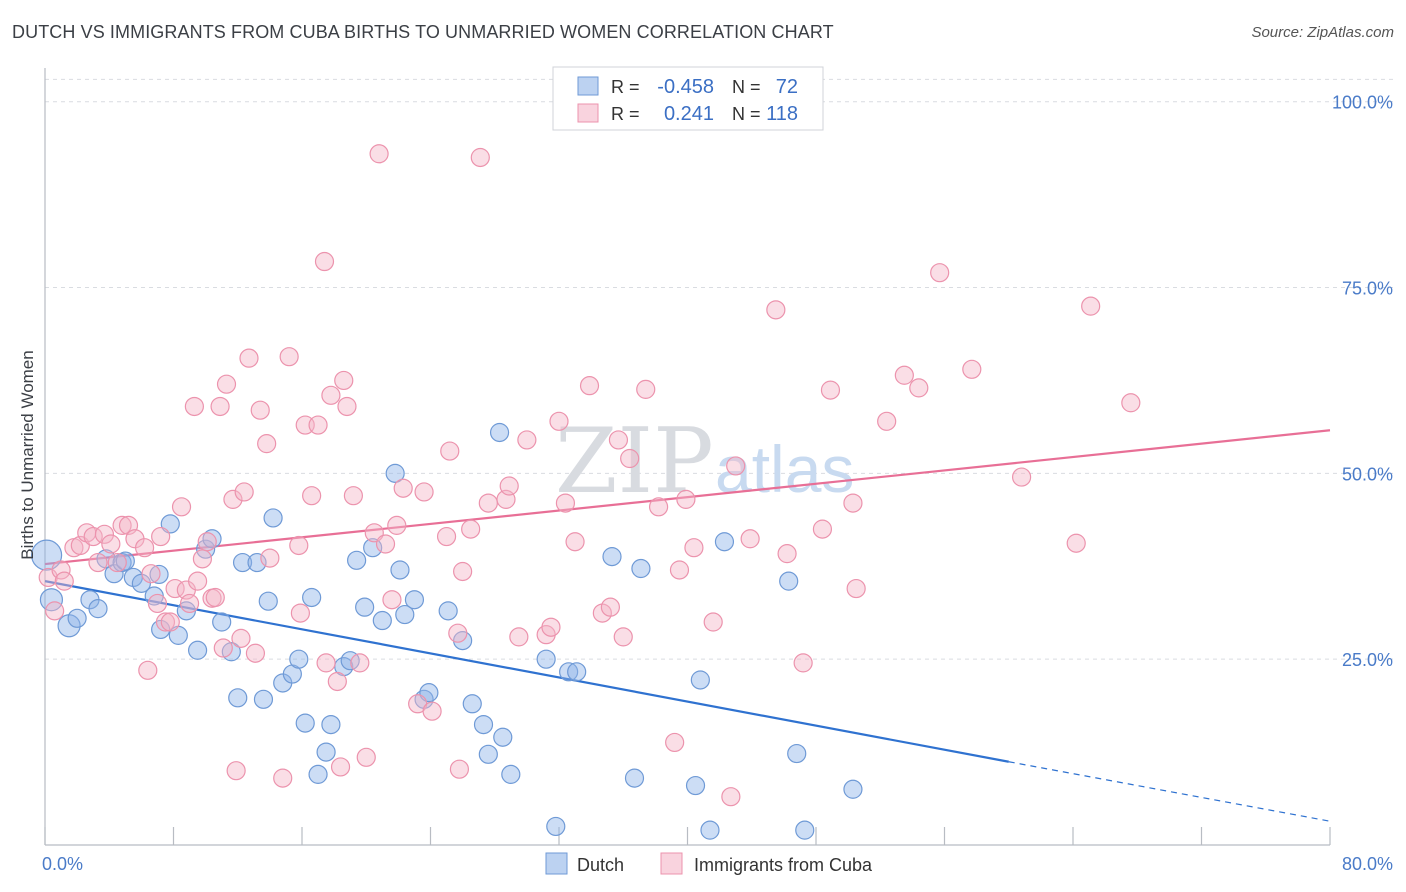  What do you see at coordinates (1367, 660) in the screenshot?
I see `y-tick-label-0: 25.0%` at bounding box center [1367, 660].